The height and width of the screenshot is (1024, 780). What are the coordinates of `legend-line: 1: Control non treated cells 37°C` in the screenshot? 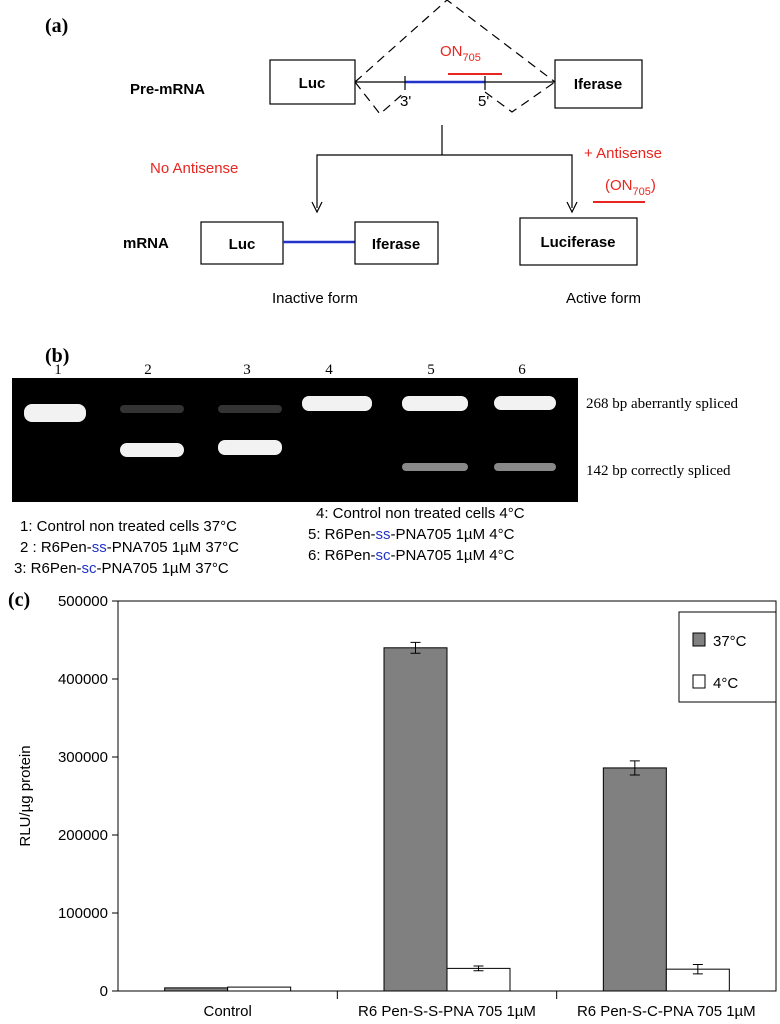 It's located at (128, 526).